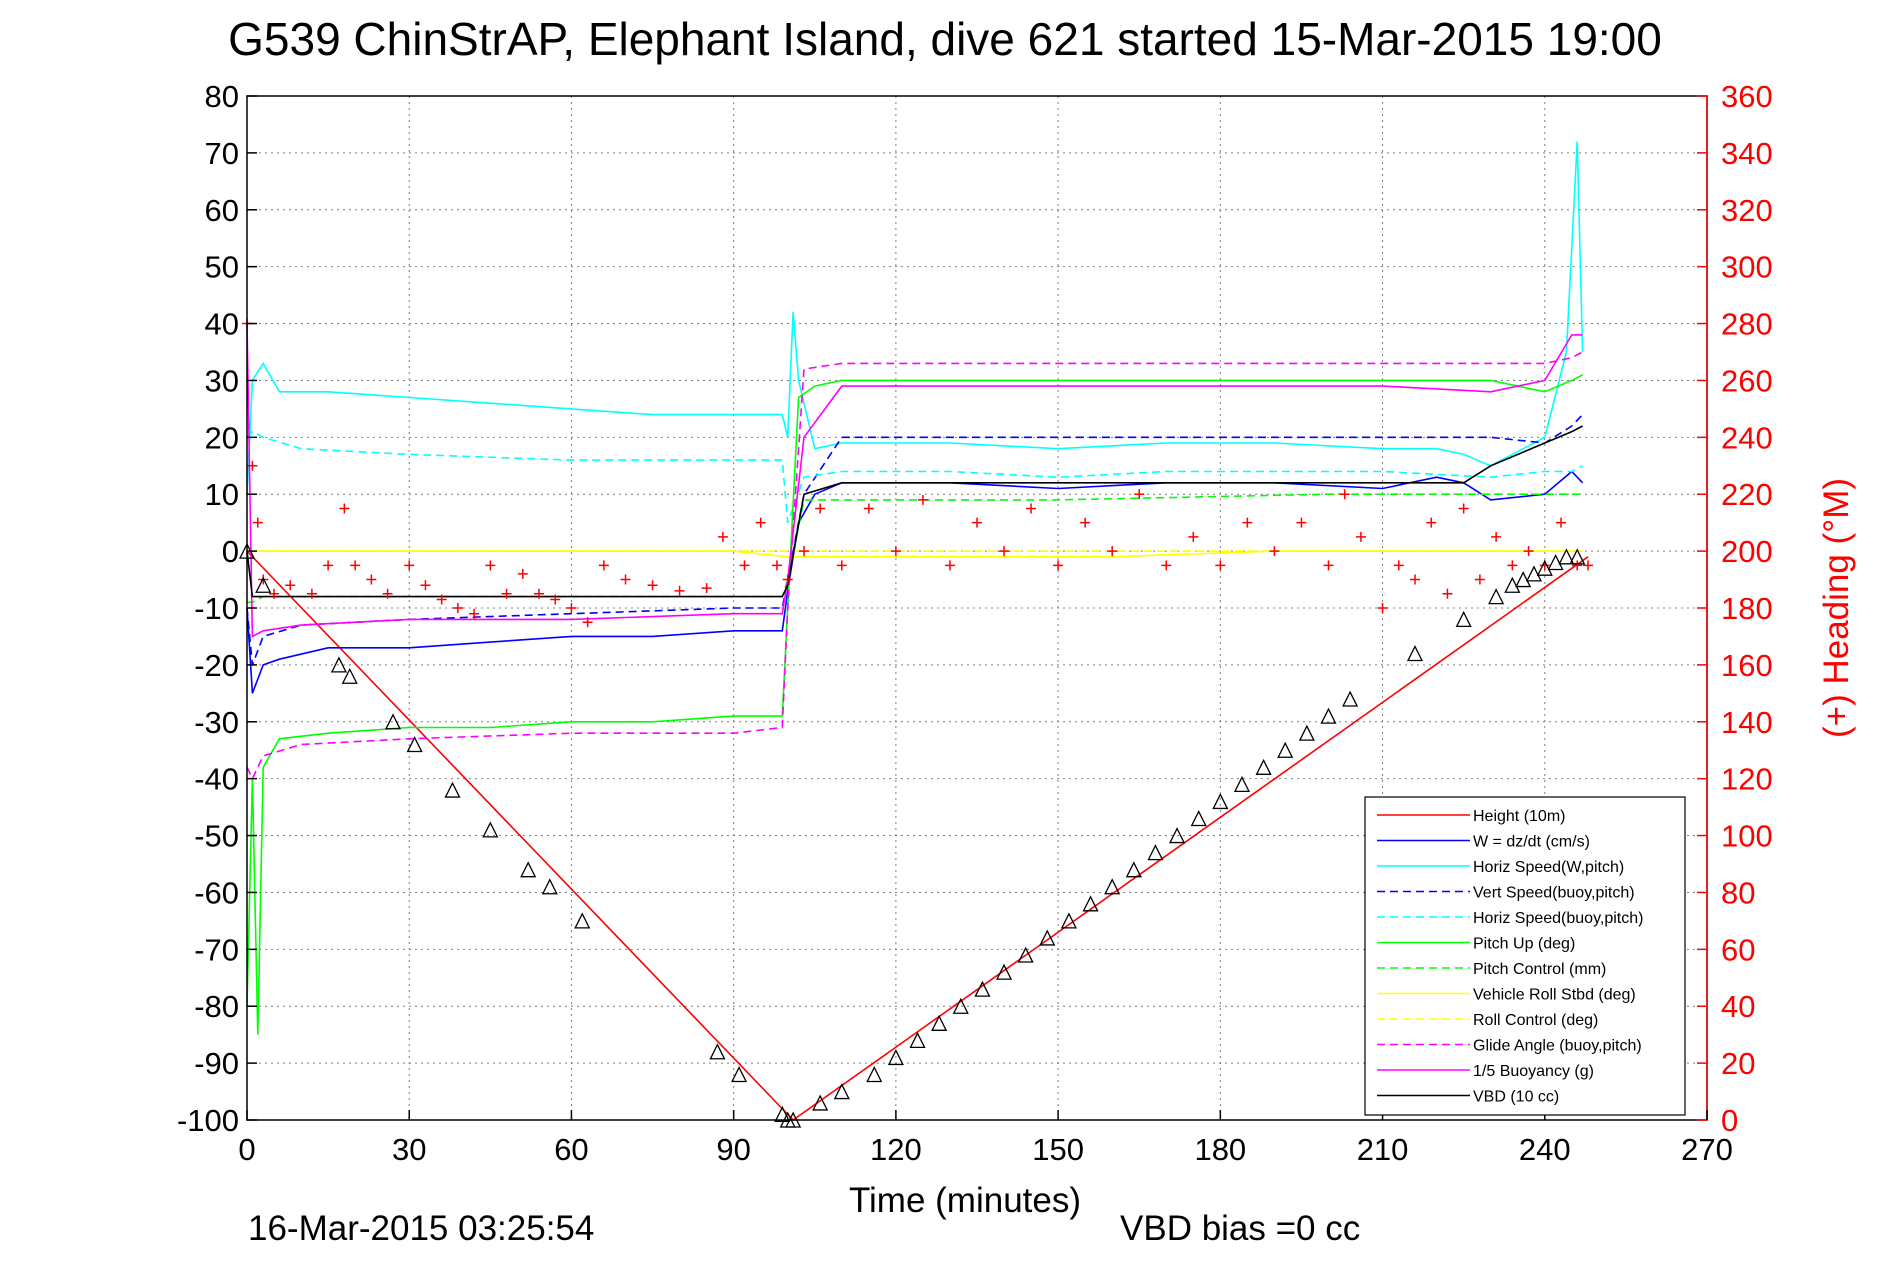 The height and width of the screenshot is (1262, 1891). What do you see at coordinates (222, 267) in the screenshot?
I see `y-tick-label: 50` at bounding box center [222, 267].